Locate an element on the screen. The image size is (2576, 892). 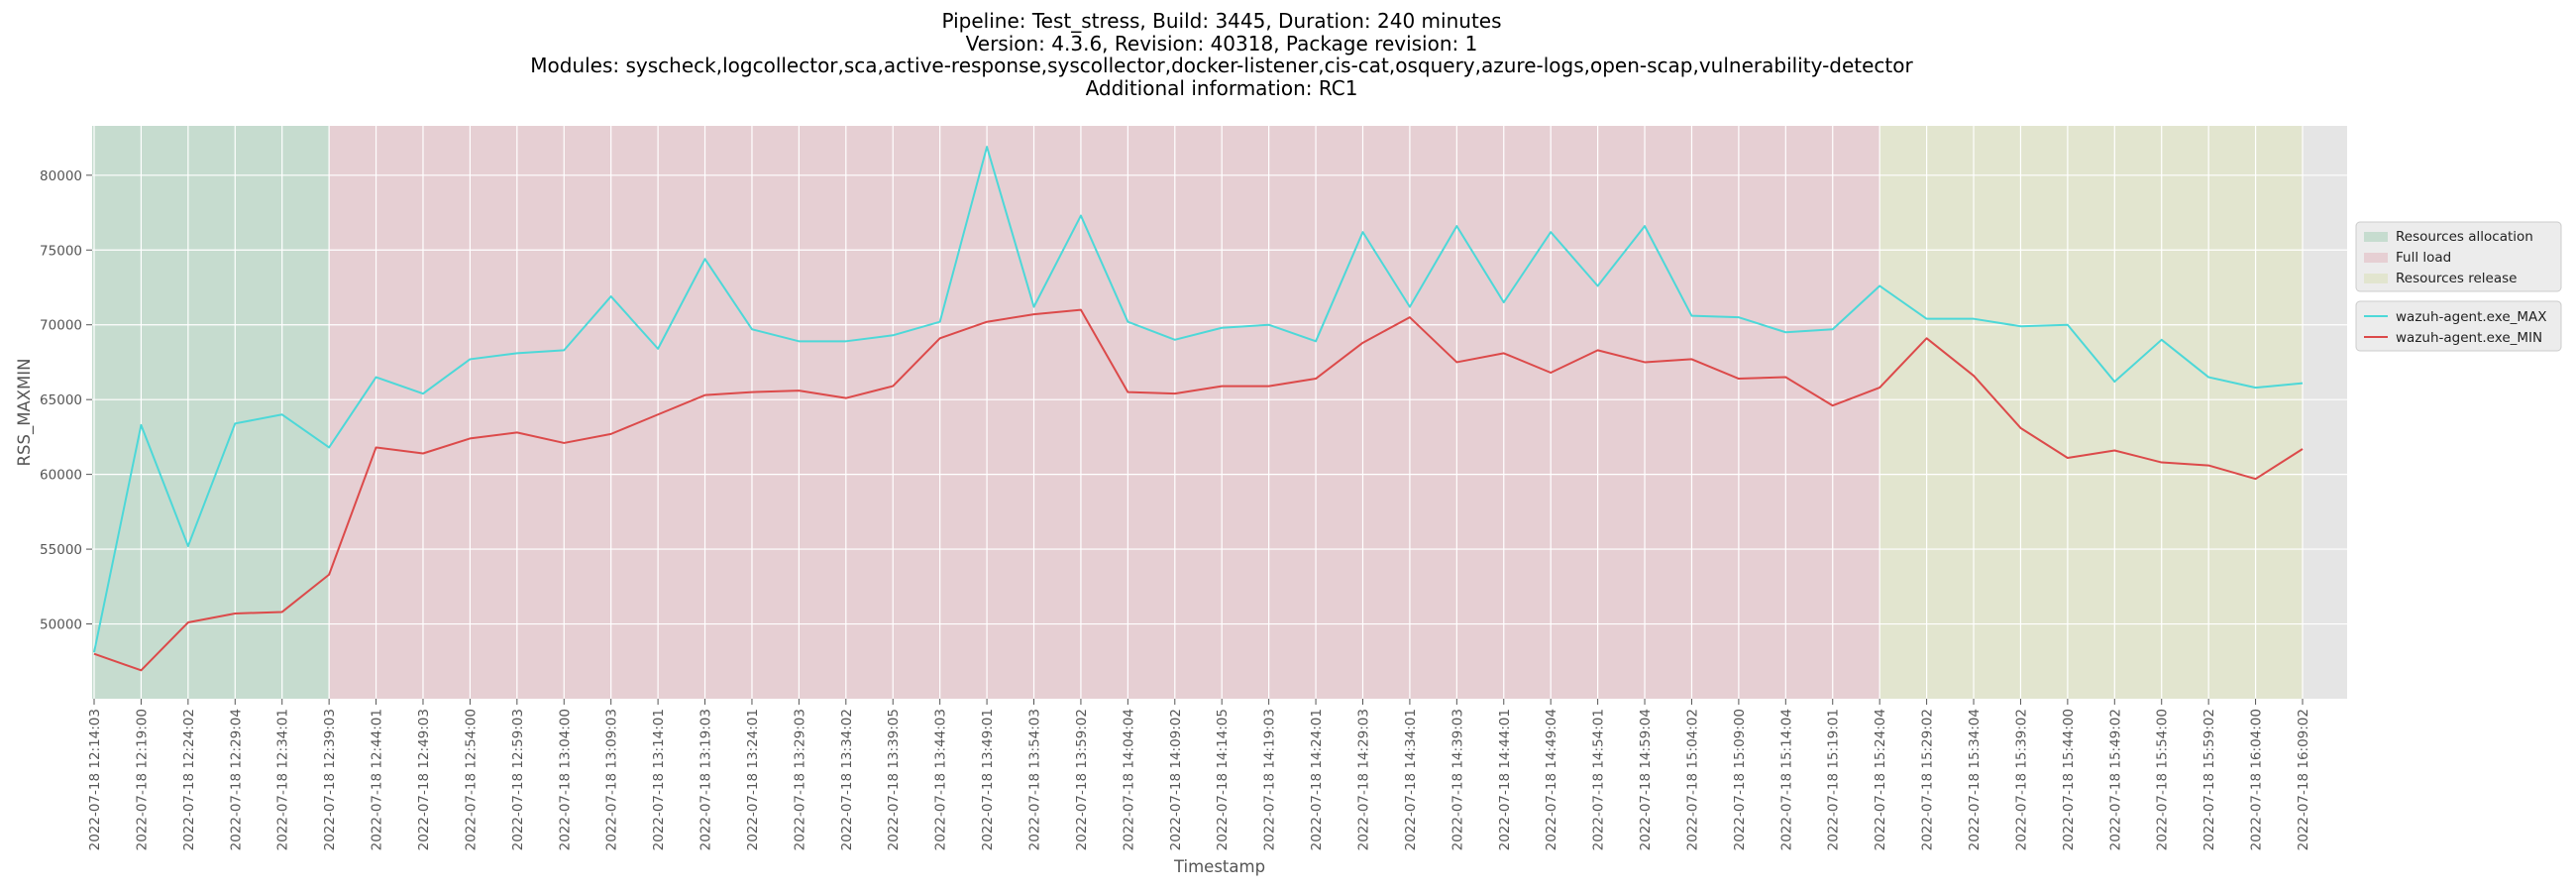
x-tick-label: 2022-07-18 15:39:02 is located at coordinates (2021, 780).